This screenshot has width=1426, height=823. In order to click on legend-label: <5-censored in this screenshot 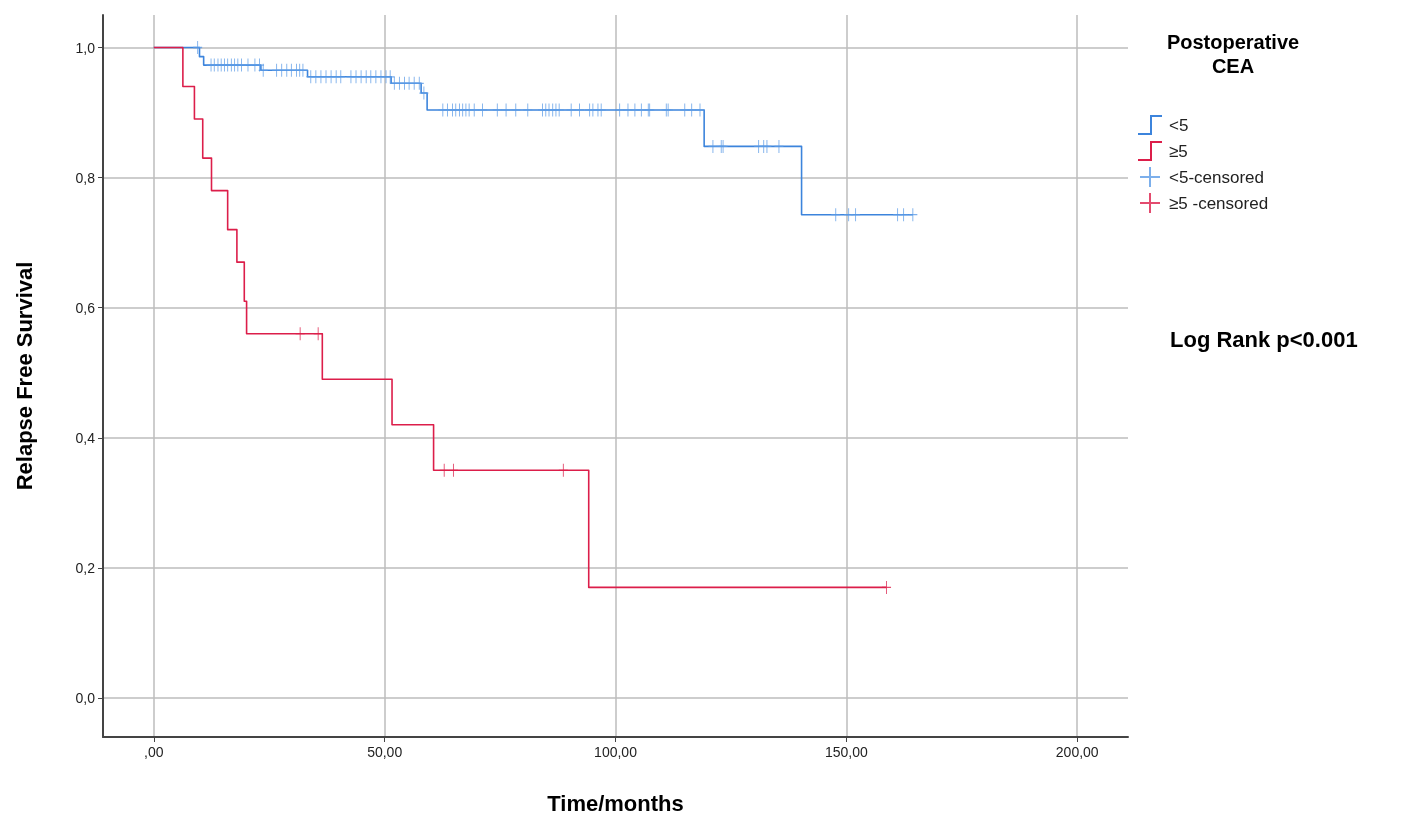, I will do `click(1216, 177)`.